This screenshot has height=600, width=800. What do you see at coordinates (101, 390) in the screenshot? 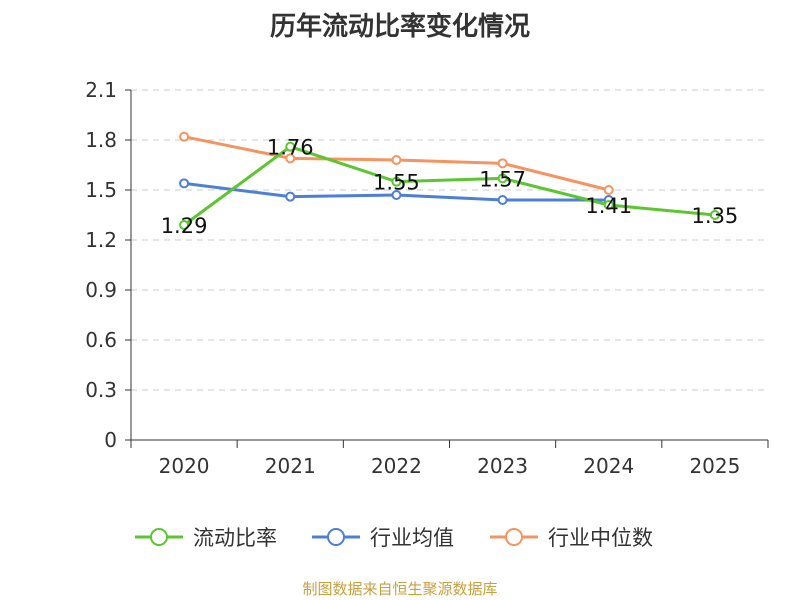
I see `y-tick-label: 0.3` at bounding box center [101, 390].